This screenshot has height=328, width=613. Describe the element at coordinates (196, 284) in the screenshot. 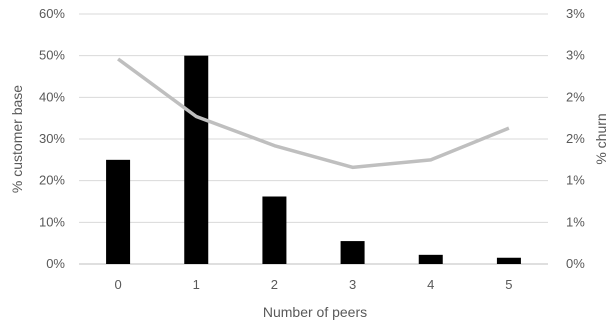

I see `x-tick-label: 1` at that location.